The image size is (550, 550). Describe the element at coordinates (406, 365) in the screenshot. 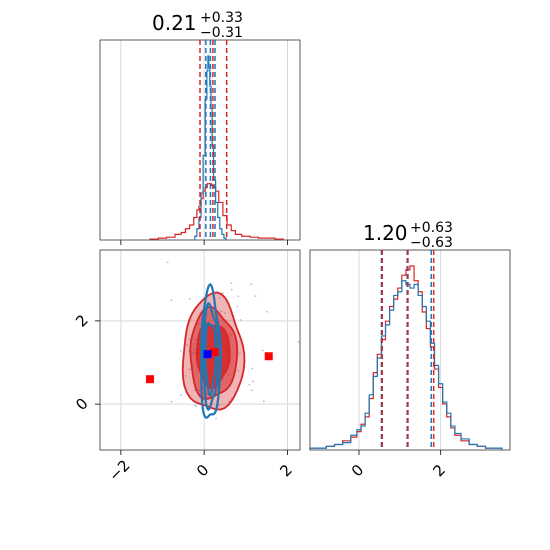

I see `p2-marginal-series-blue` at that location.